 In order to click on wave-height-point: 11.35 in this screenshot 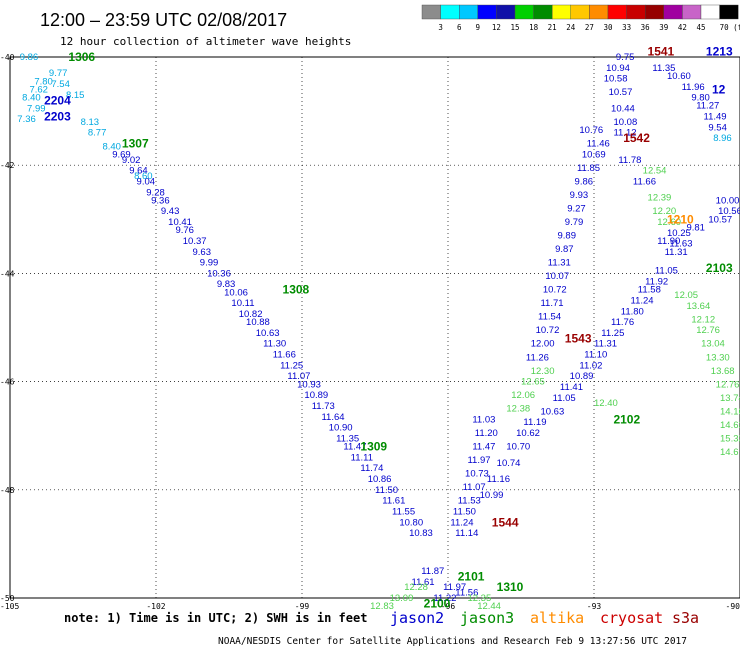, I will do `click(347, 438)`.